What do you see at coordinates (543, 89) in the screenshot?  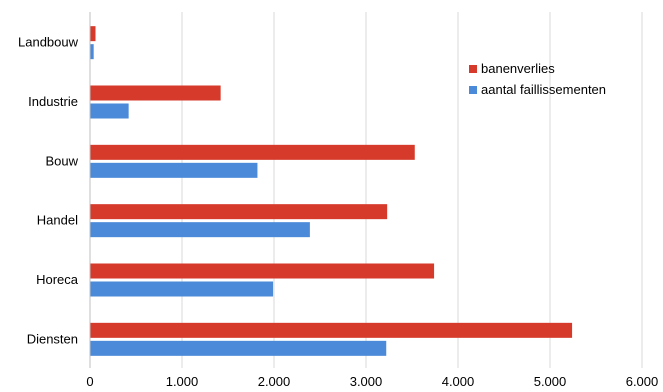 I see `legend-label: aantal faillissementen` at bounding box center [543, 89].